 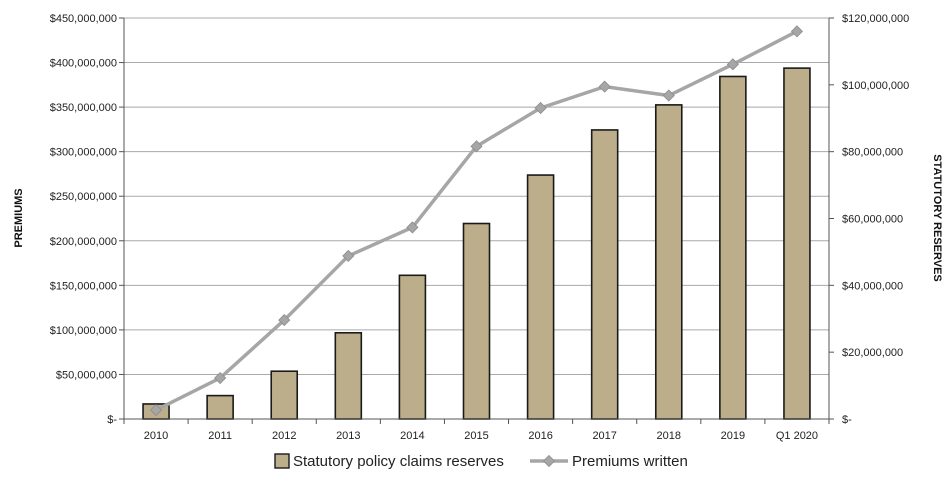 What do you see at coordinates (220, 436) in the screenshot?
I see `x-tick-label: 2011` at bounding box center [220, 436].